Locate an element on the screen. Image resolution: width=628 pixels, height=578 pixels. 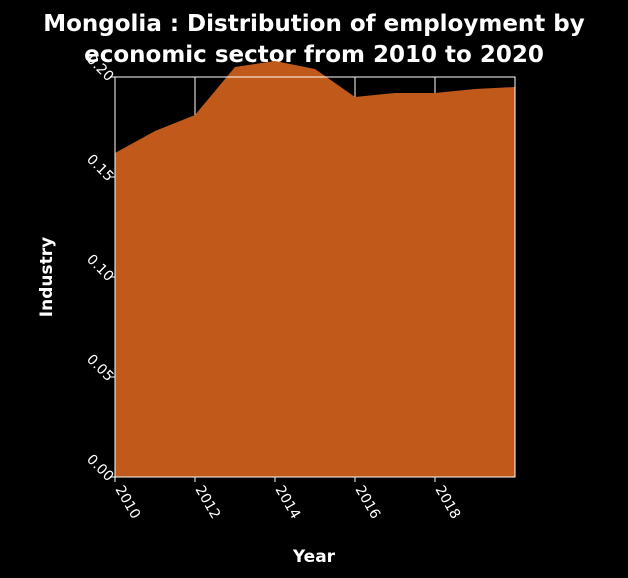
y-axis-label: Industry is located at coordinates (47, 277).